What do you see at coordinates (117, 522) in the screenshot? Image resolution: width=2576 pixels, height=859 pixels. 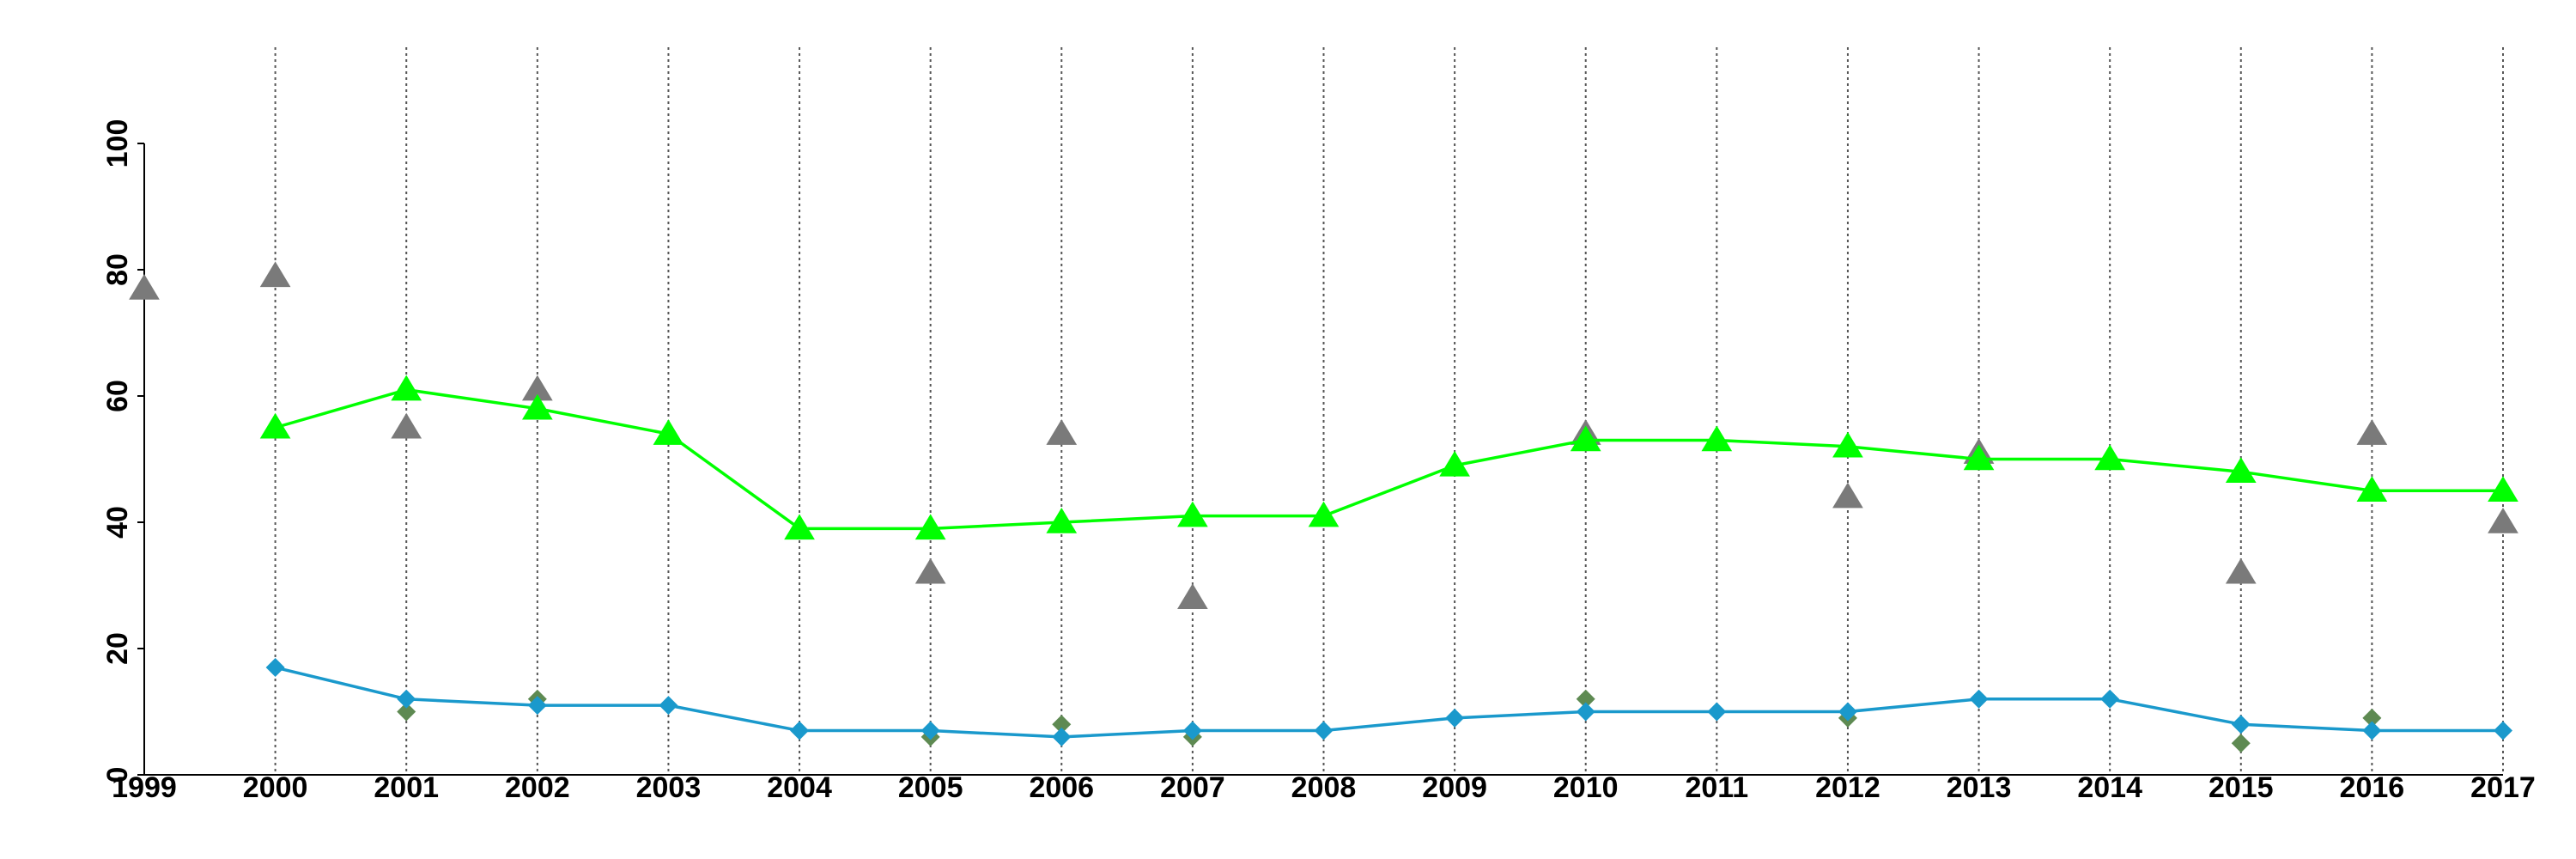 I see `y-tick-label: 40` at bounding box center [117, 522].